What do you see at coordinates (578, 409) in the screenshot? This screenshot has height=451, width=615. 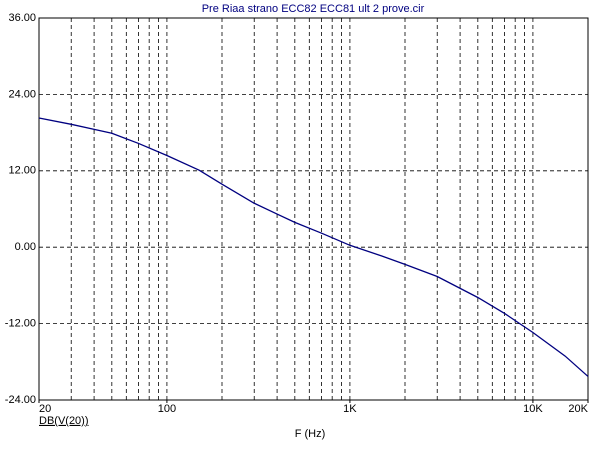 I see `x-tick-label: 20K` at bounding box center [578, 409].